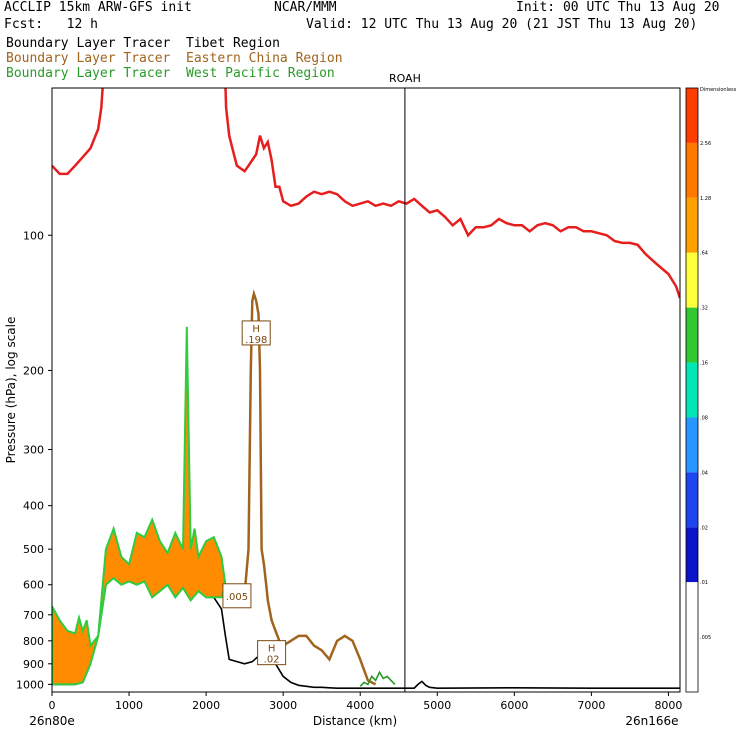  Describe the element at coordinates (705, 638) in the screenshot. I see `colorbar-label-10: .005` at that location.